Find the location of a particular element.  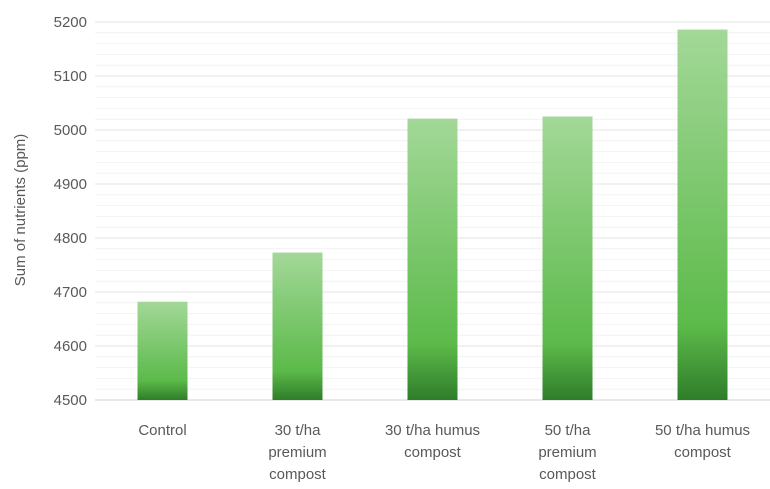

x-category-label-line: 50 t/ha humus is located at coordinates (702, 430).